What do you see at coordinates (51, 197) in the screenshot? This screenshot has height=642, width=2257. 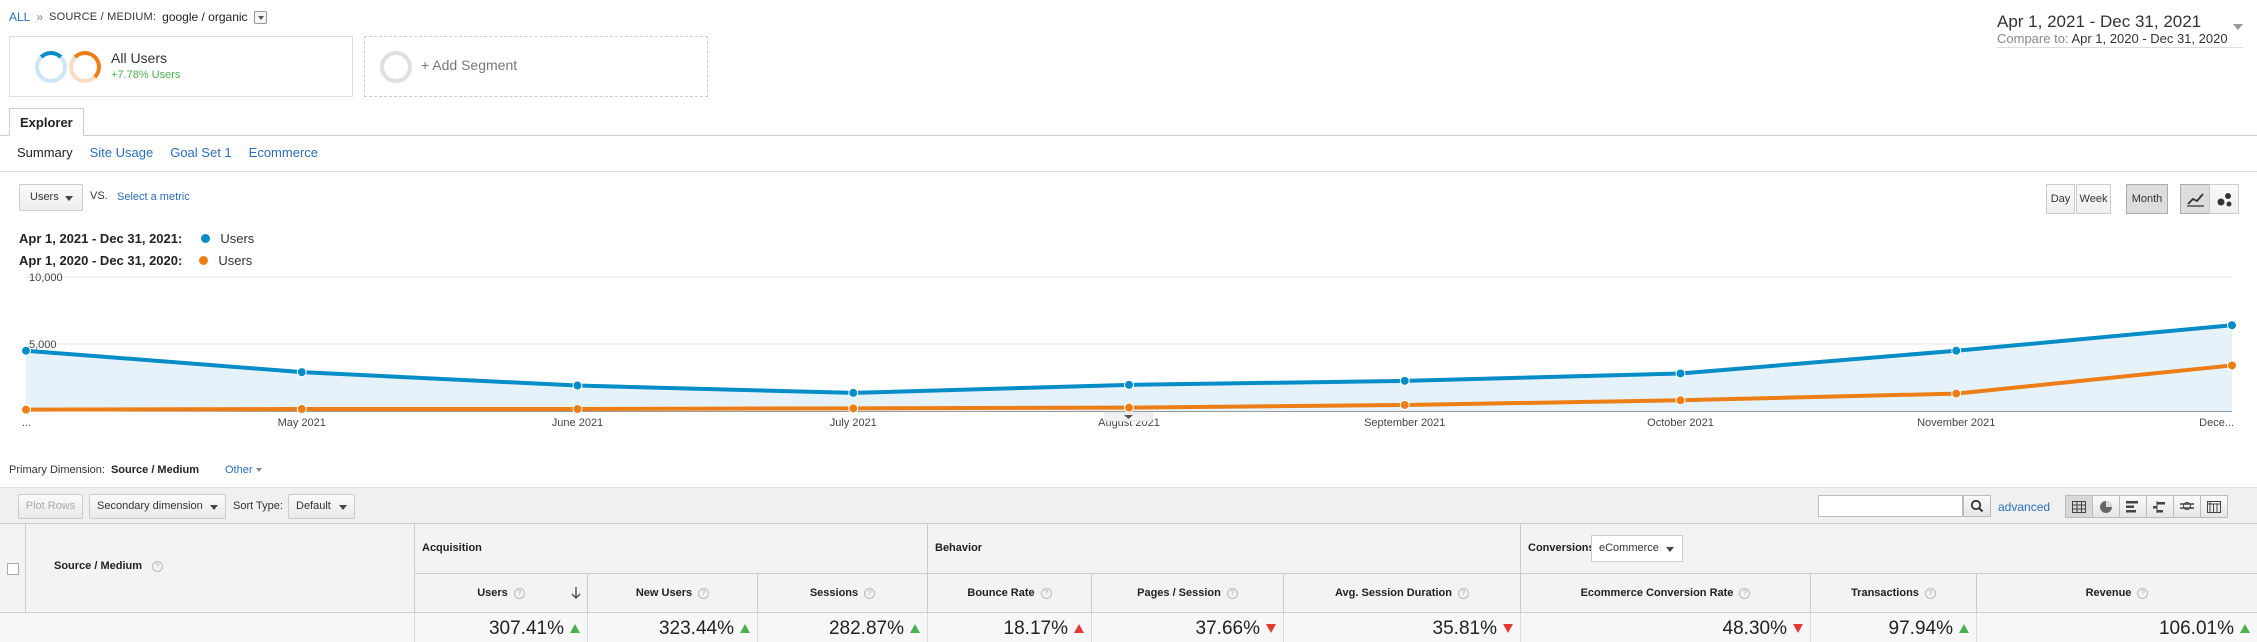 I see `metric-select: Users` at bounding box center [51, 197].